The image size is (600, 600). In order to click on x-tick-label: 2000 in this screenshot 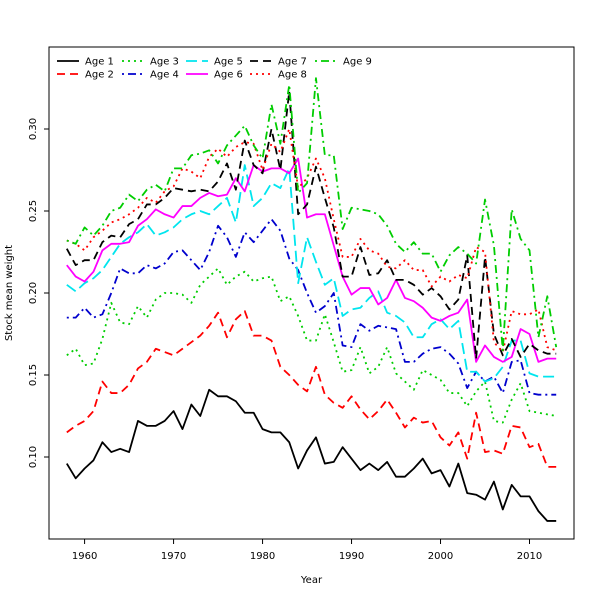, I will do `click(440, 556)`.